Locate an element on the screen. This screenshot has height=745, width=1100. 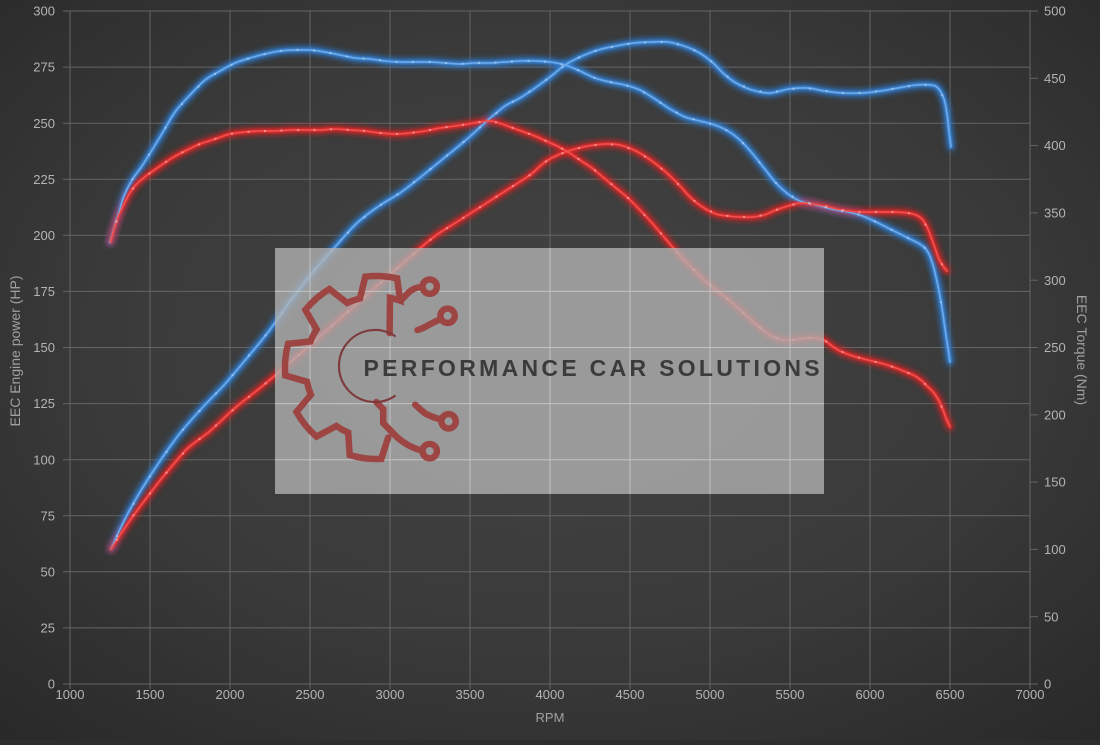
svg-text: EEC Engine power (HP) is located at coordinates (15, 351).